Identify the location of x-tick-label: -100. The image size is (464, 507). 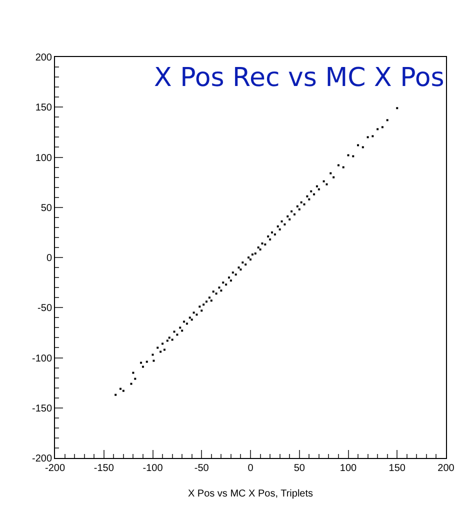
(153, 468).